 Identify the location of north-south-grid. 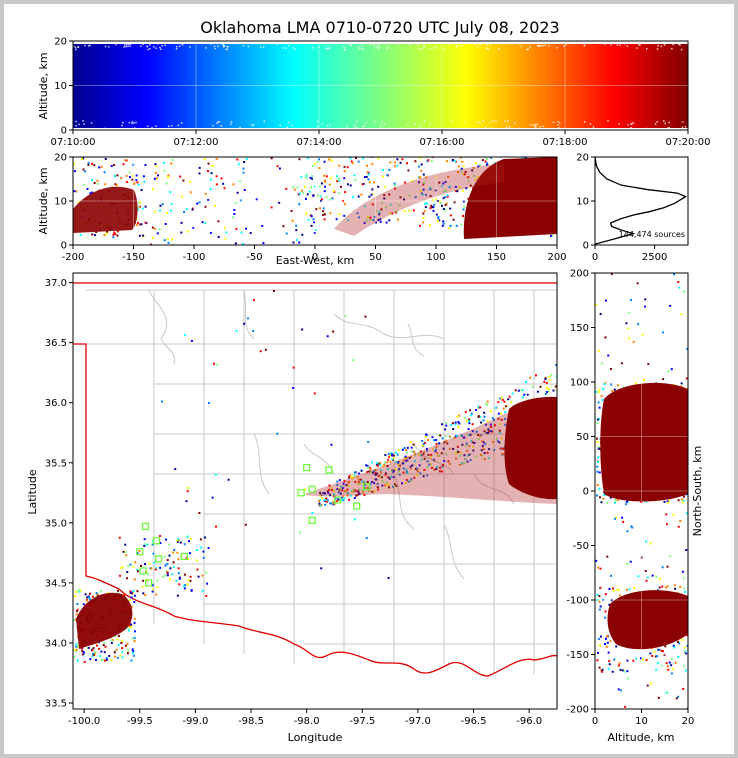
(641, 491).